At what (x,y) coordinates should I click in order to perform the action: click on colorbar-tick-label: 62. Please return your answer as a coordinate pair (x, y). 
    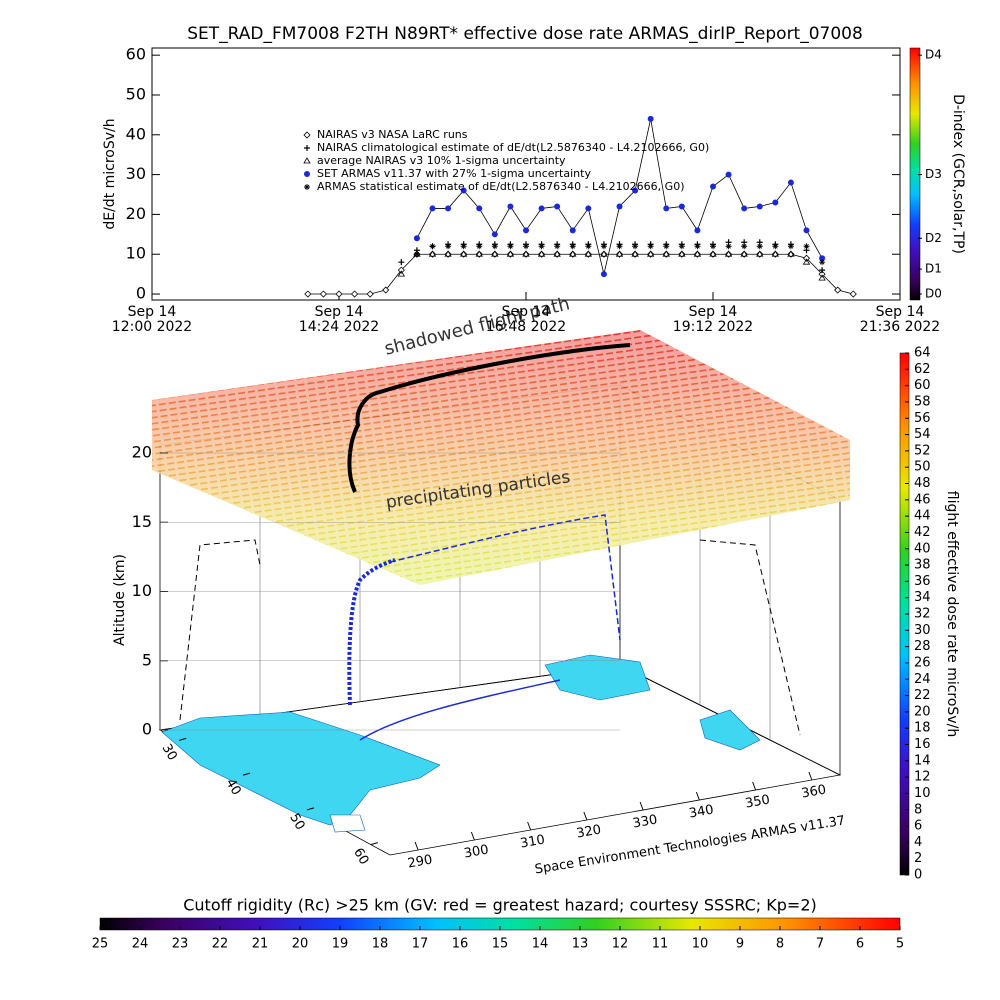
    Looking at the image, I should click on (922, 369).